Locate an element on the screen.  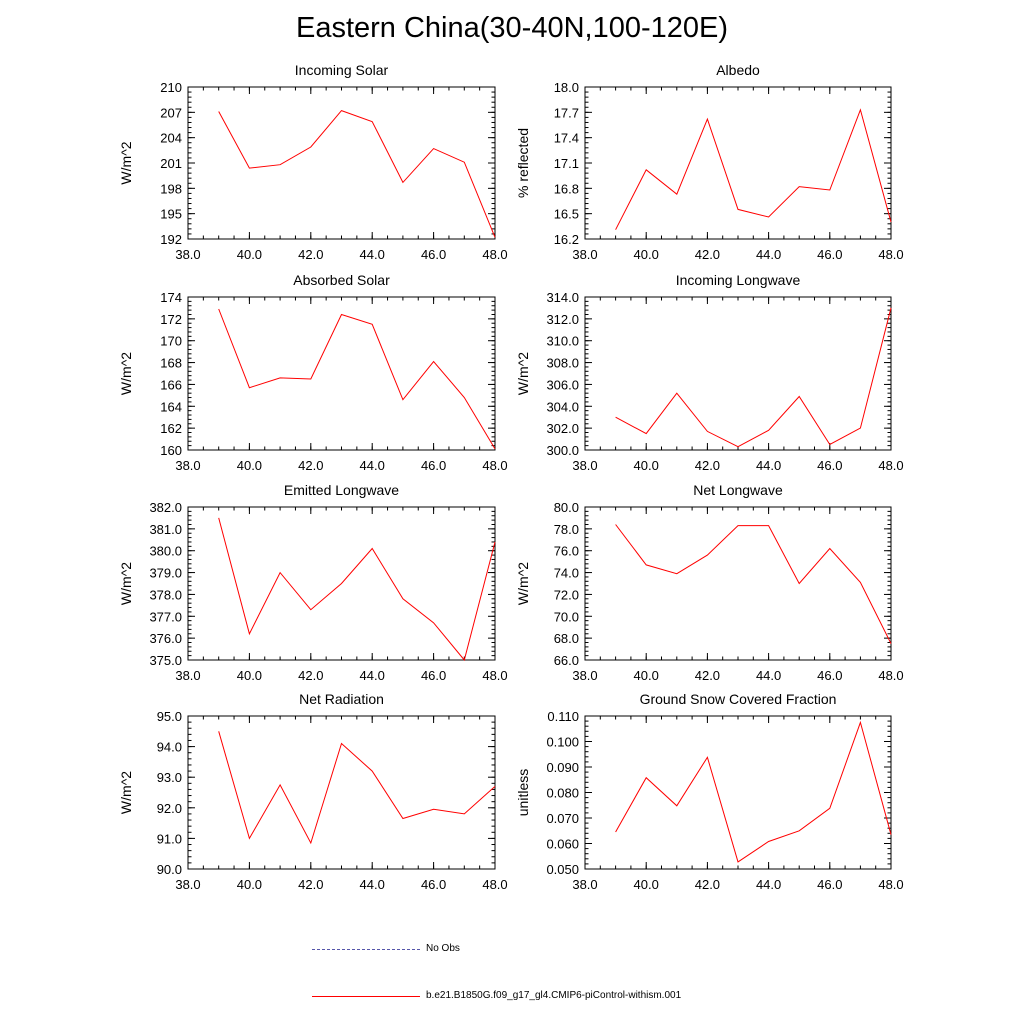
legend-obs-line is located at coordinates (366, 949).